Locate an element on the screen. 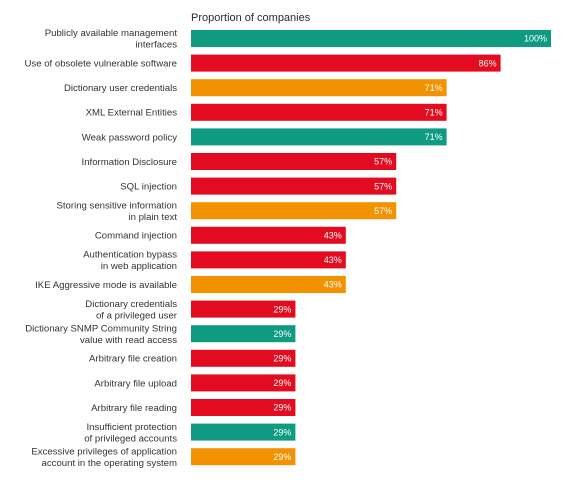 This screenshot has height=485, width=576. category-label: Arbitrary file creation is located at coordinates (133, 359).